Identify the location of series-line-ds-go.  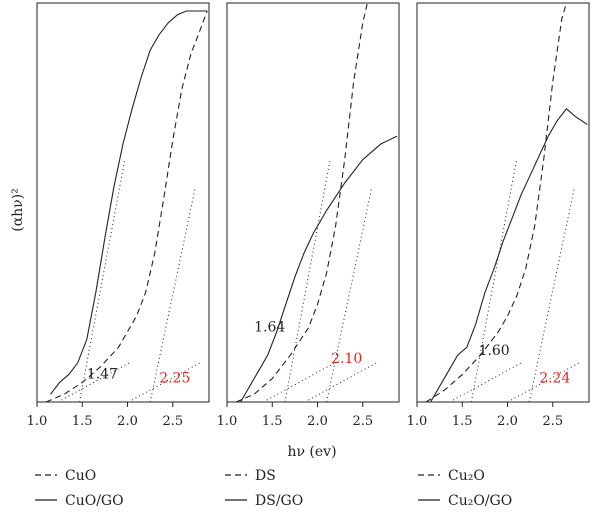
(319, 268).